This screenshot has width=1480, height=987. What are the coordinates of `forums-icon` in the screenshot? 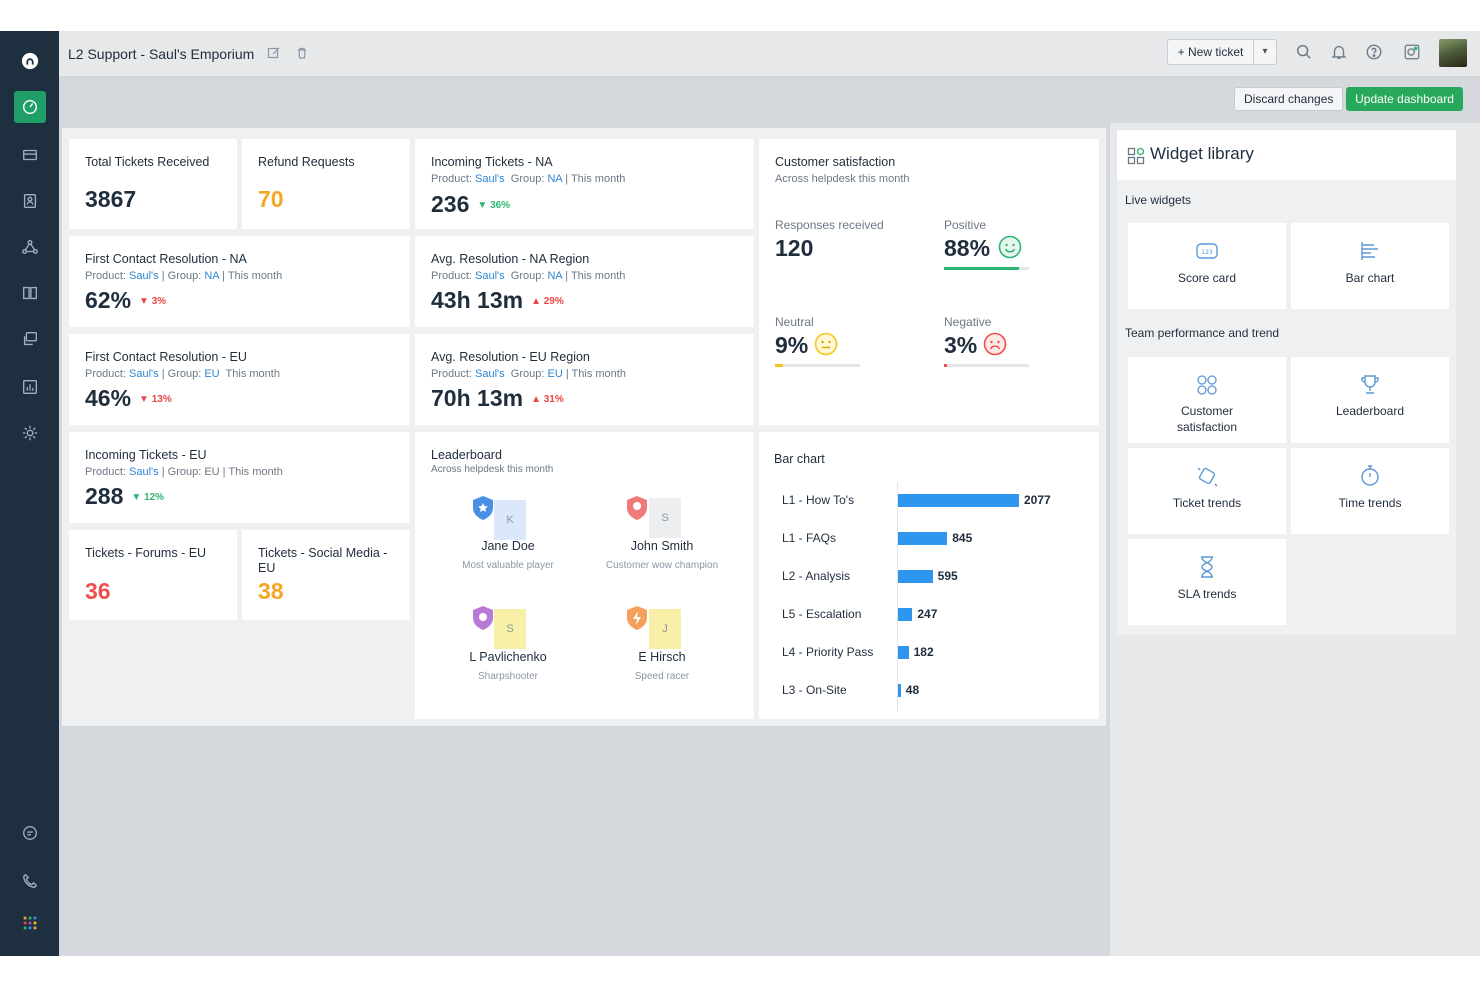 It's located at (30, 339).